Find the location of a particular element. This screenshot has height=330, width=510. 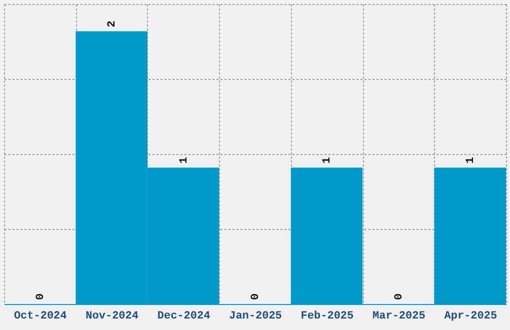

x-tick-label: Nov-2024 is located at coordinates (112, 316).